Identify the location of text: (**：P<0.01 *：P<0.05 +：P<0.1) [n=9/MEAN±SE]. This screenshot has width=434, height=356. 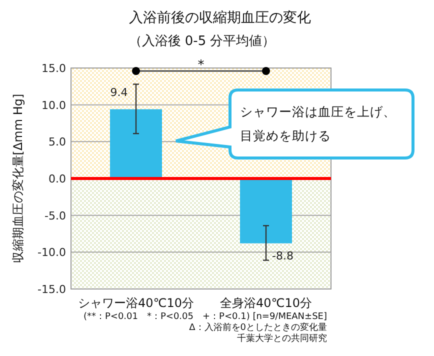
(205, 317).